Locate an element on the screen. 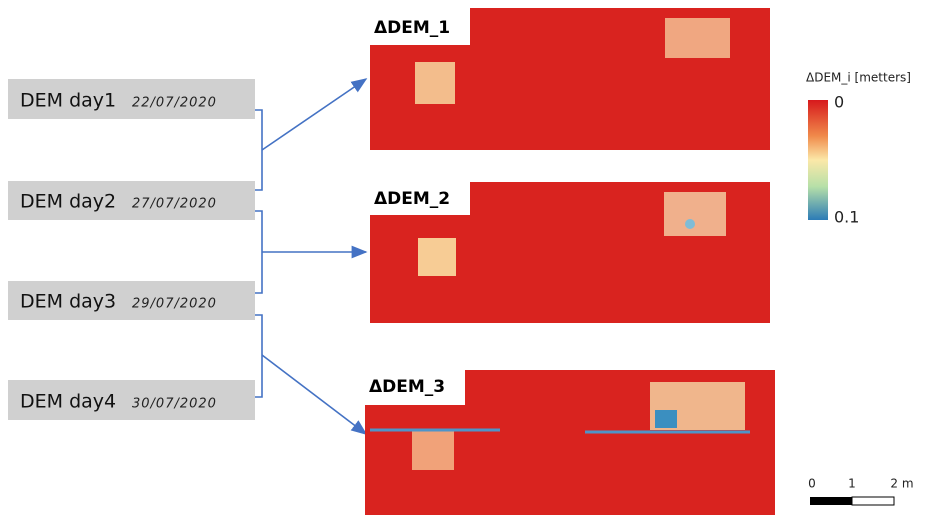  scale-label: 2 m is located at coordinates (901, 484).